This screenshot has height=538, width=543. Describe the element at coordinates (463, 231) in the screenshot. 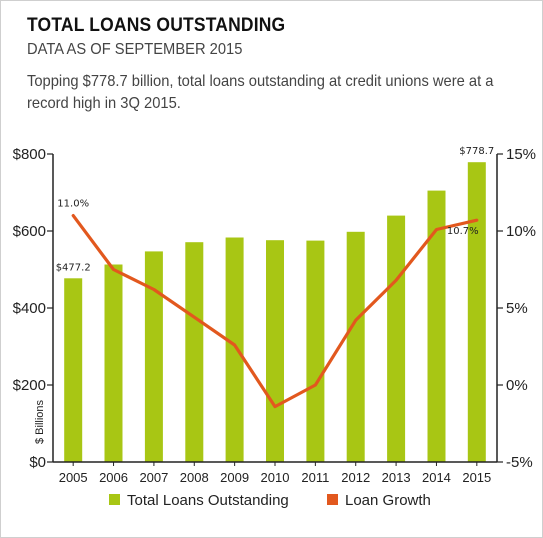

I see `data-label-growth-2015: 10.7%` at that location.